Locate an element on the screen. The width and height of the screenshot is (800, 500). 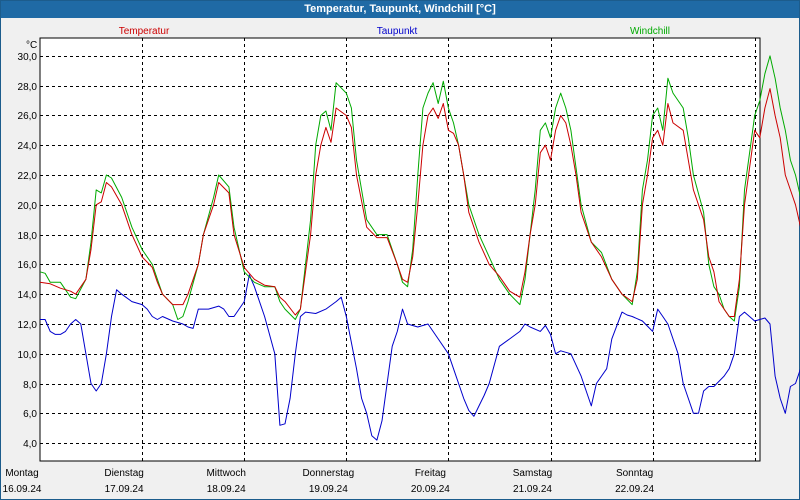
legend-windchill: Windchill is located at coordinates (650, 31).